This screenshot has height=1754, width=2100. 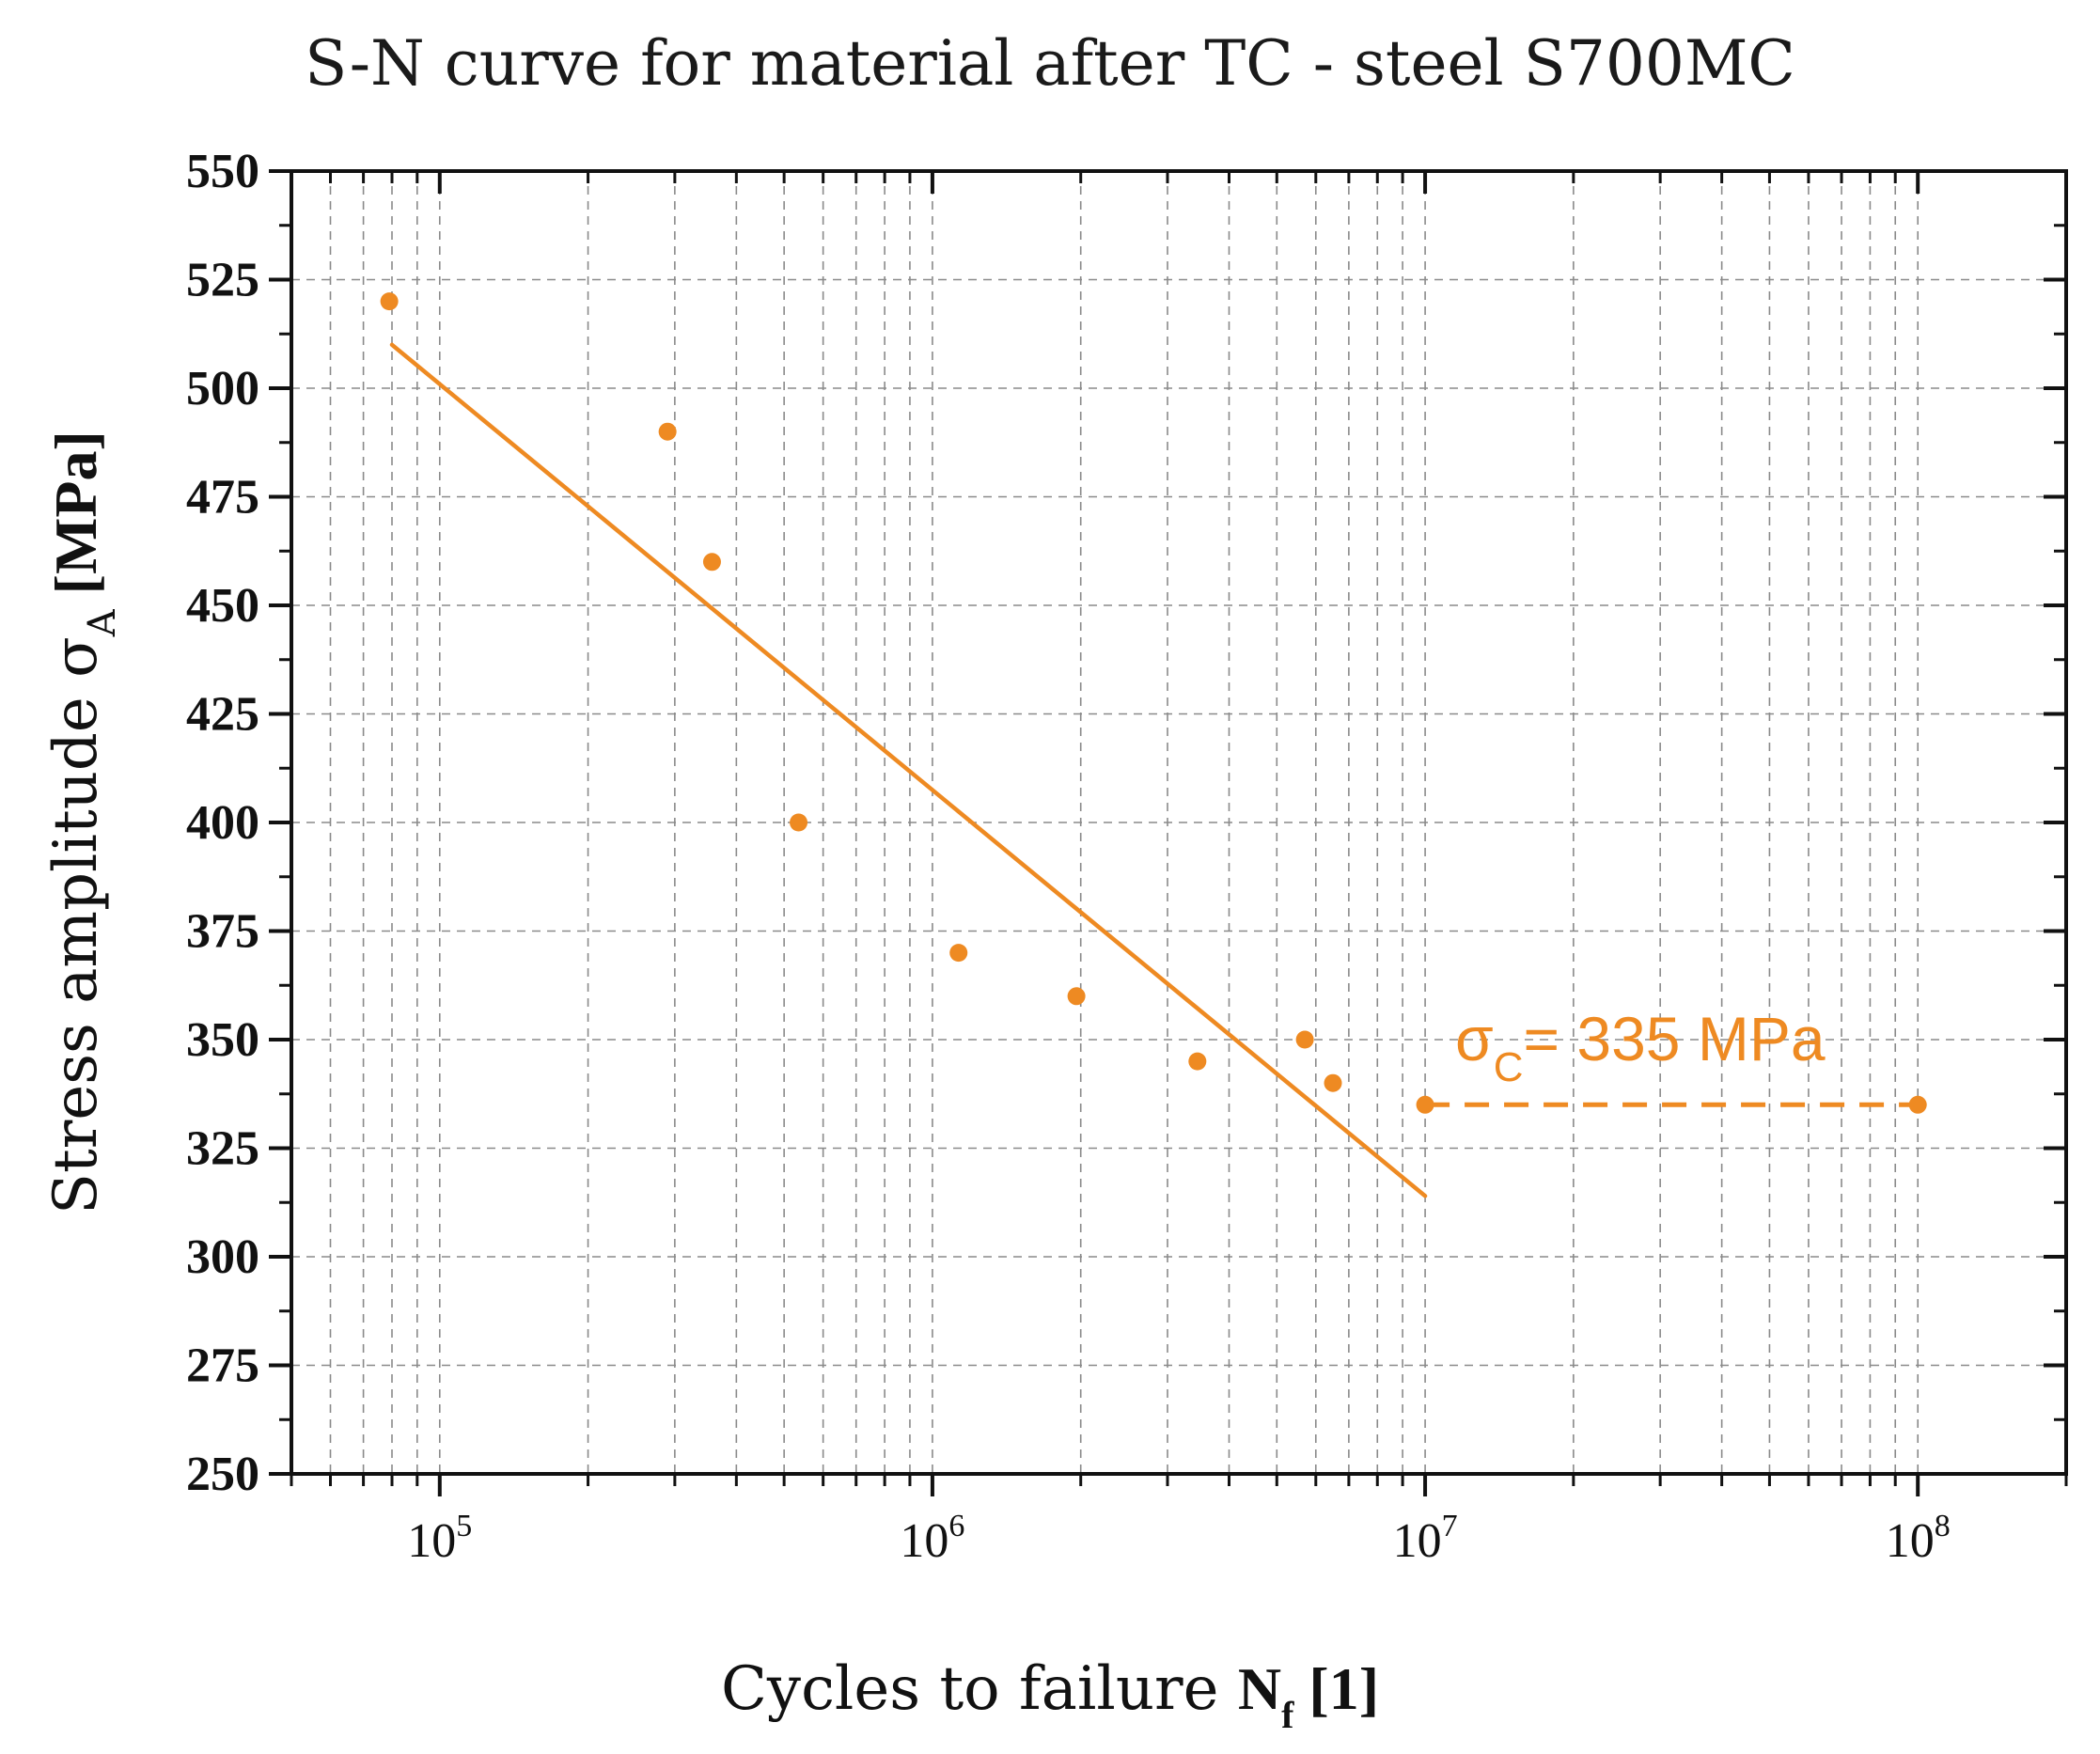 I want to click on y-axis-label-prefix: Stress amplitude, so click(x=76, y=946).